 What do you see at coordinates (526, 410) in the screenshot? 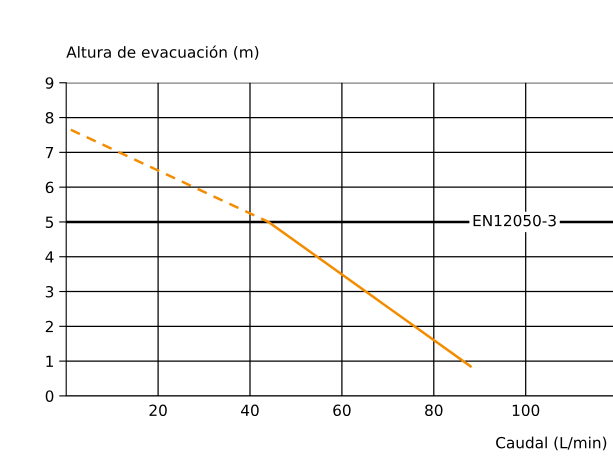
I see `x-tick-label: 100` at bounding box center [526, 410].